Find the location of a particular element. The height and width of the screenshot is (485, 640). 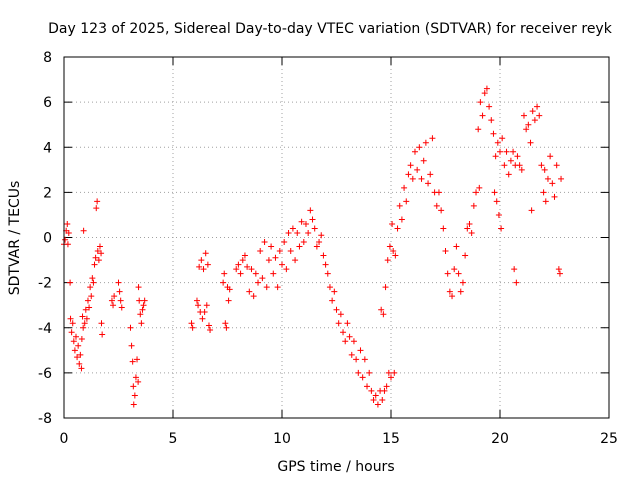

y-tick-label: -2 is located at coordinates (45, 284).